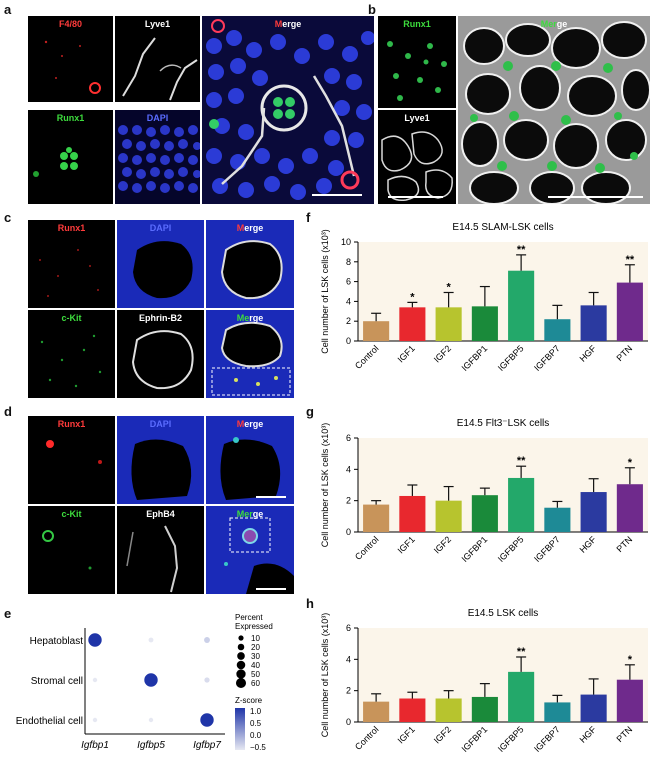 This screenshot has height=780, width=653. Describe the element at coordinates (348, 628) in the screenshot. I see `y-tick-label: 6` at that location.